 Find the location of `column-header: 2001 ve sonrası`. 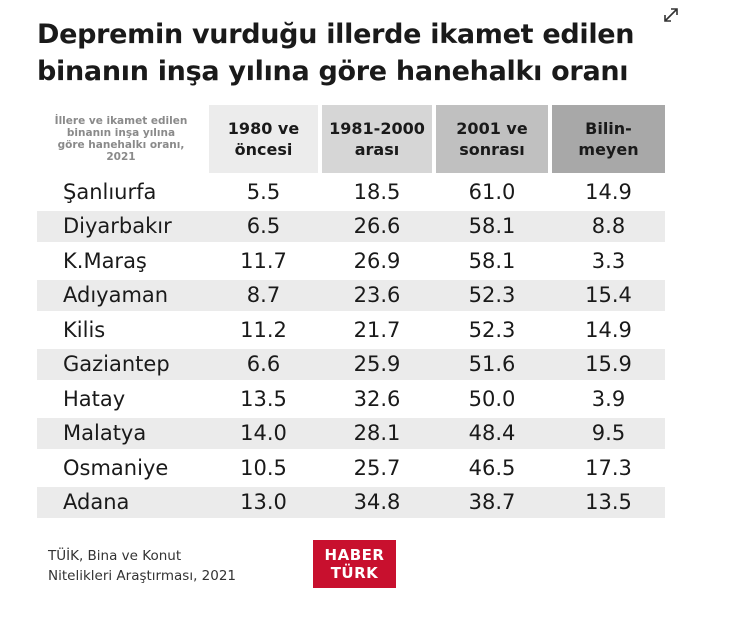

column-header: 2001 ve sonrası is located at coordinates (492, 139).